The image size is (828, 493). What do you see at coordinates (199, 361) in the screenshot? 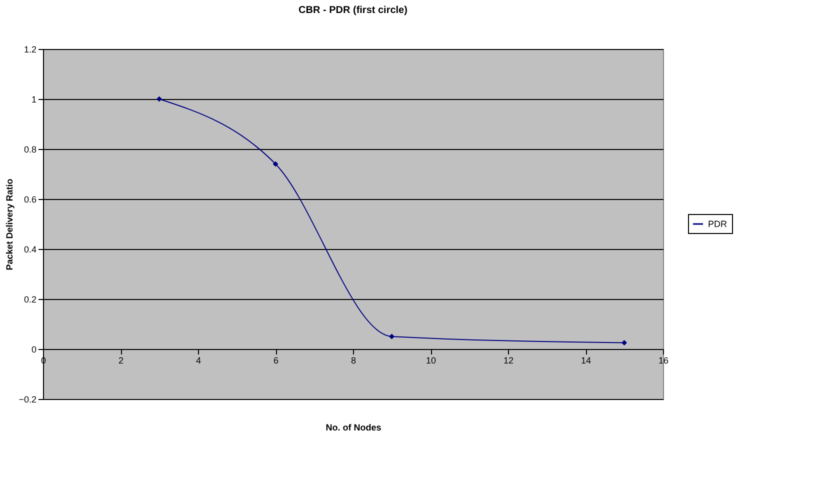
I see `x-tick-label: 4` at bounding box center [199, 361].